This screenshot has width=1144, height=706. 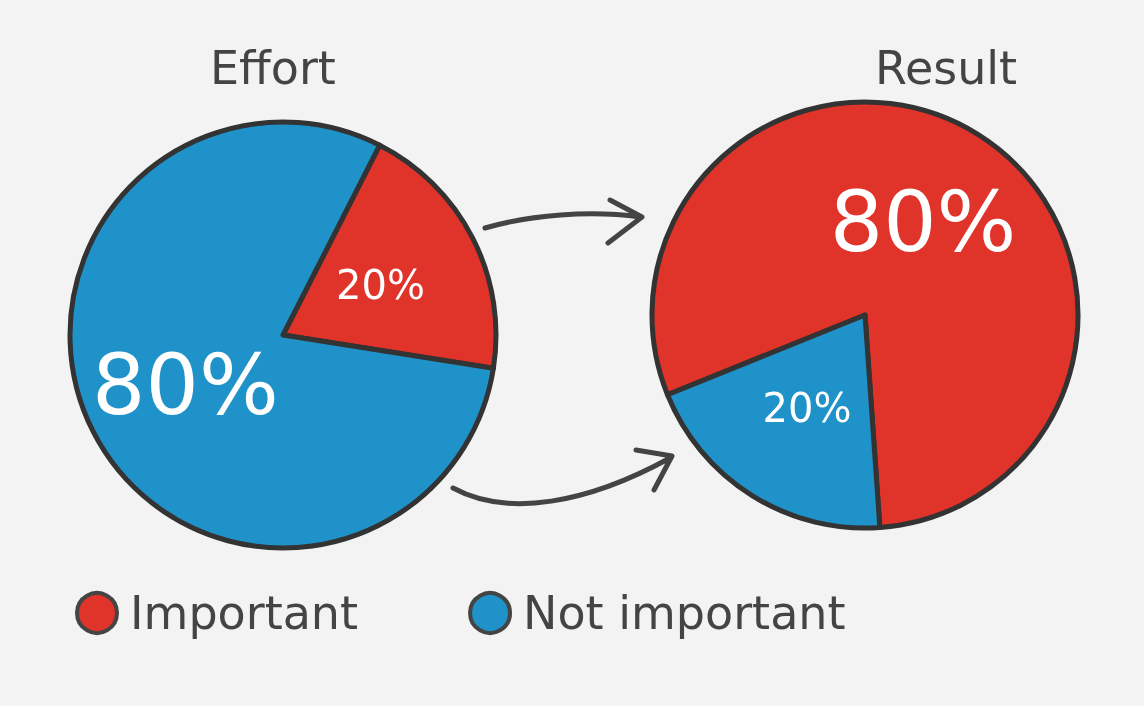 I want to click on legend-label: Not important, so click(x=684, y=613).